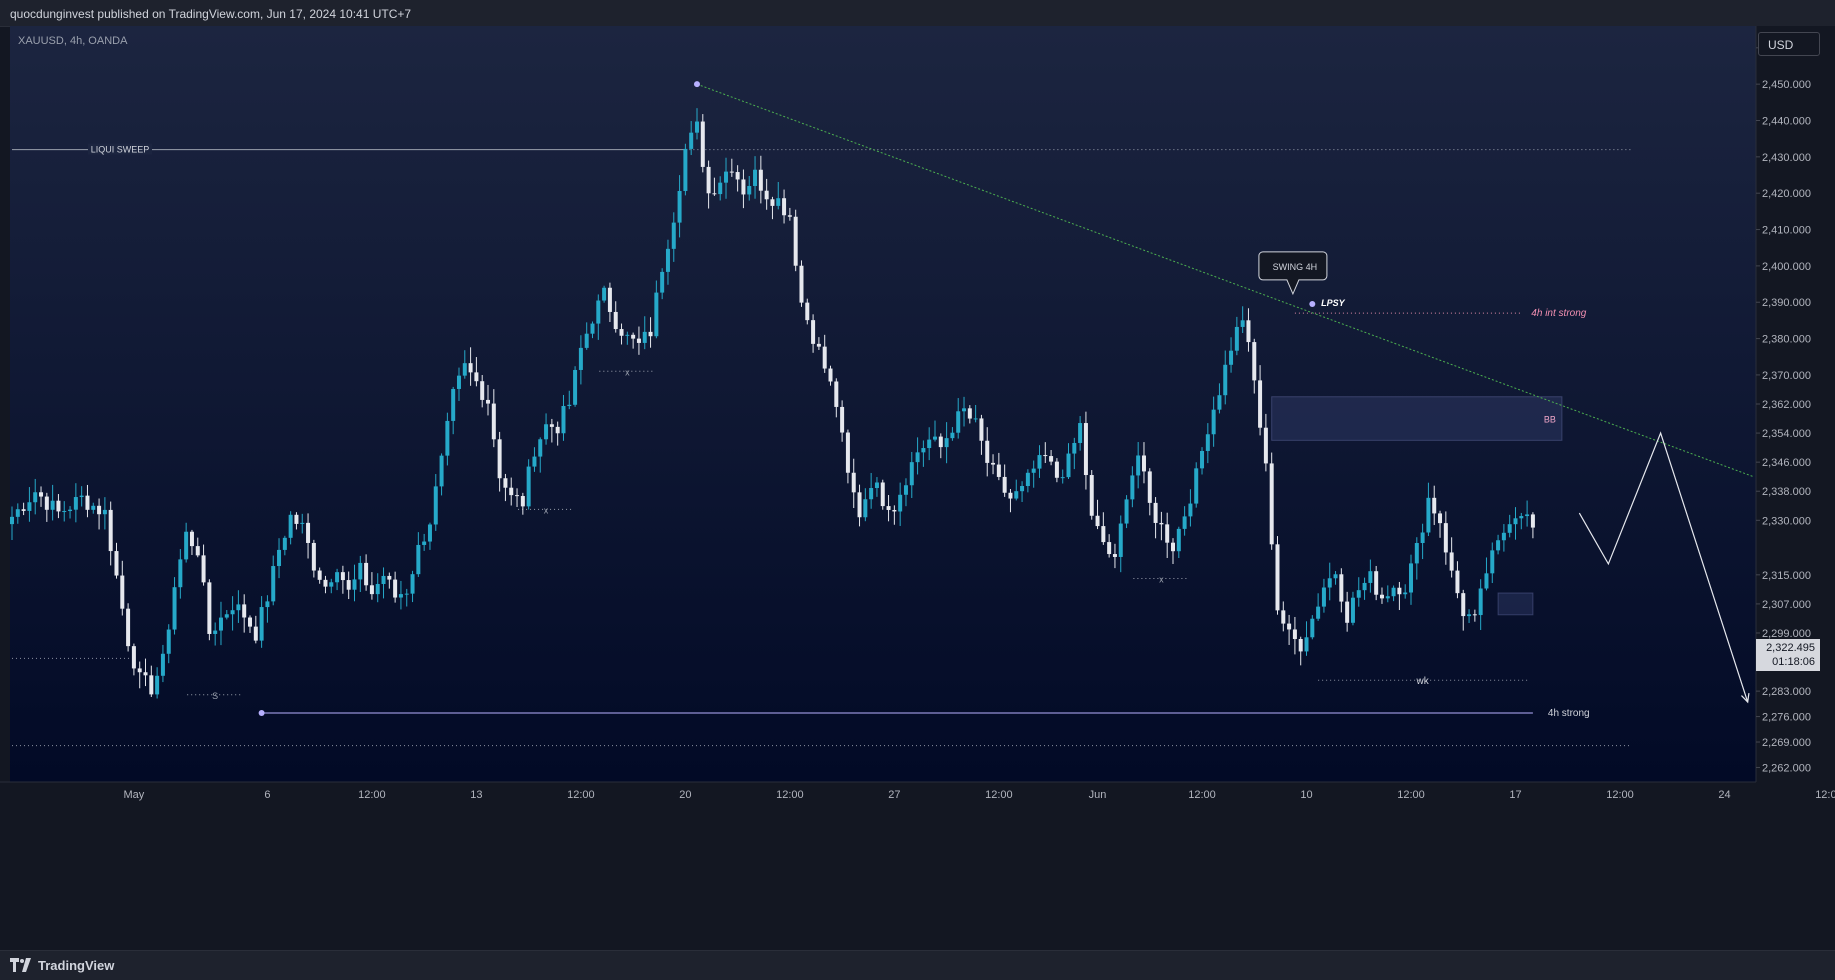 Image resolution: width=1835 pixels, height=980 pixels. What do you see at coordinates (1793, 662) in the screenshot?
I see `bar-countdown: 01:18:06` at bounding box center [1793, 662].